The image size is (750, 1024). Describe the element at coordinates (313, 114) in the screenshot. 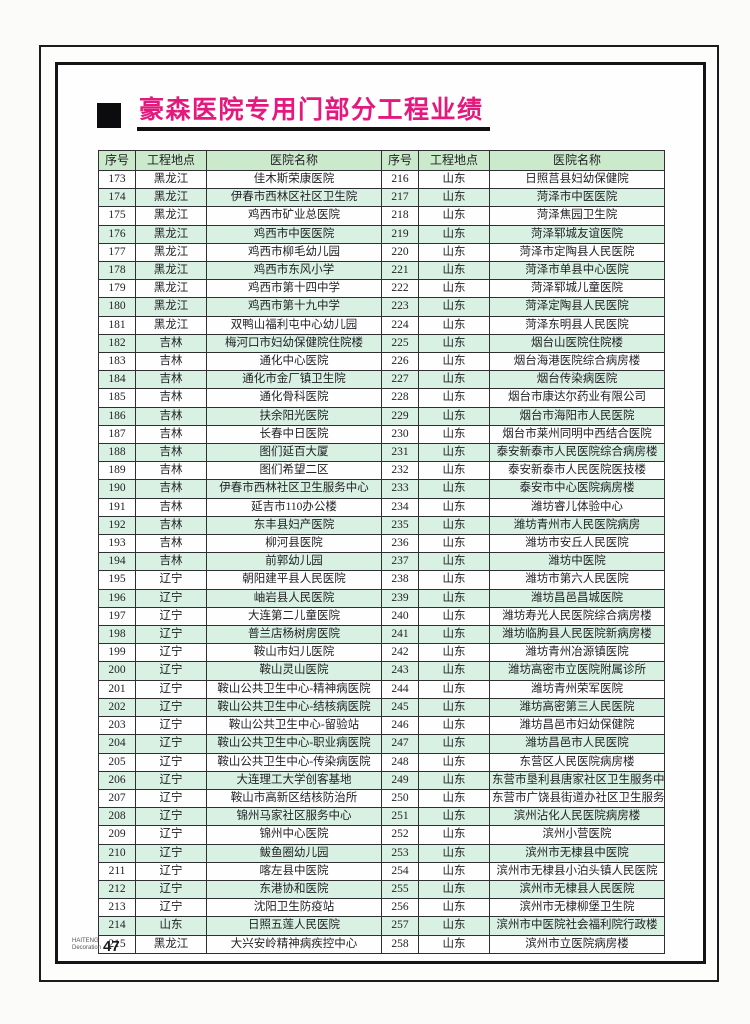

I see `page-title: 豪森医院专用门部分工程业绩` at that location.